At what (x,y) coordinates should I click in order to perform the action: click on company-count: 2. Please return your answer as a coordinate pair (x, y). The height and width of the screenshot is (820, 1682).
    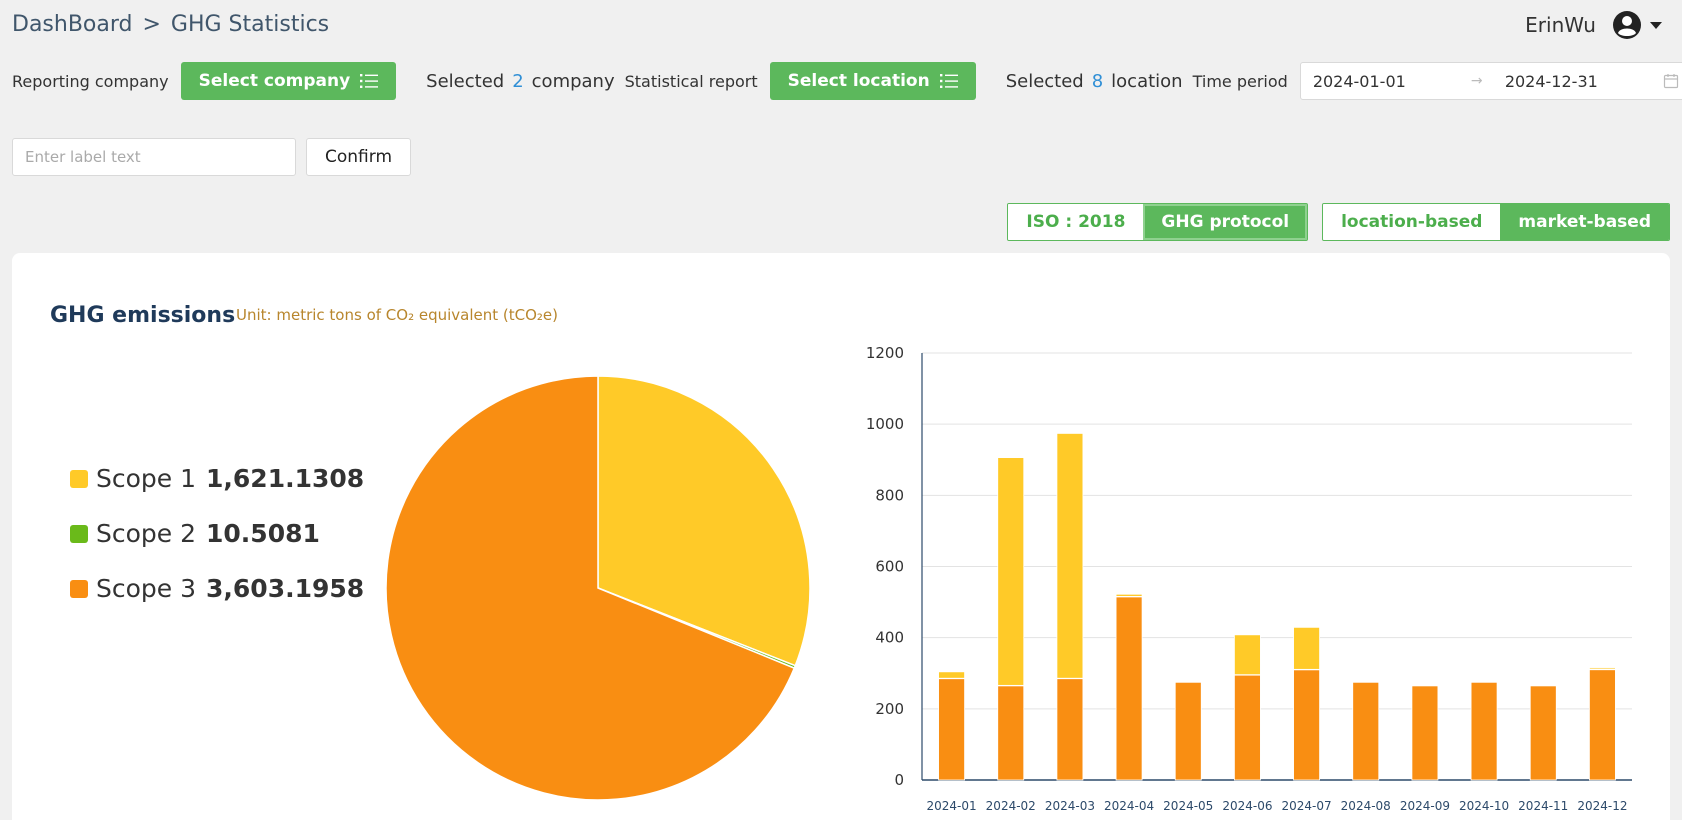
    Looking at the image, I should click on (518, 81).